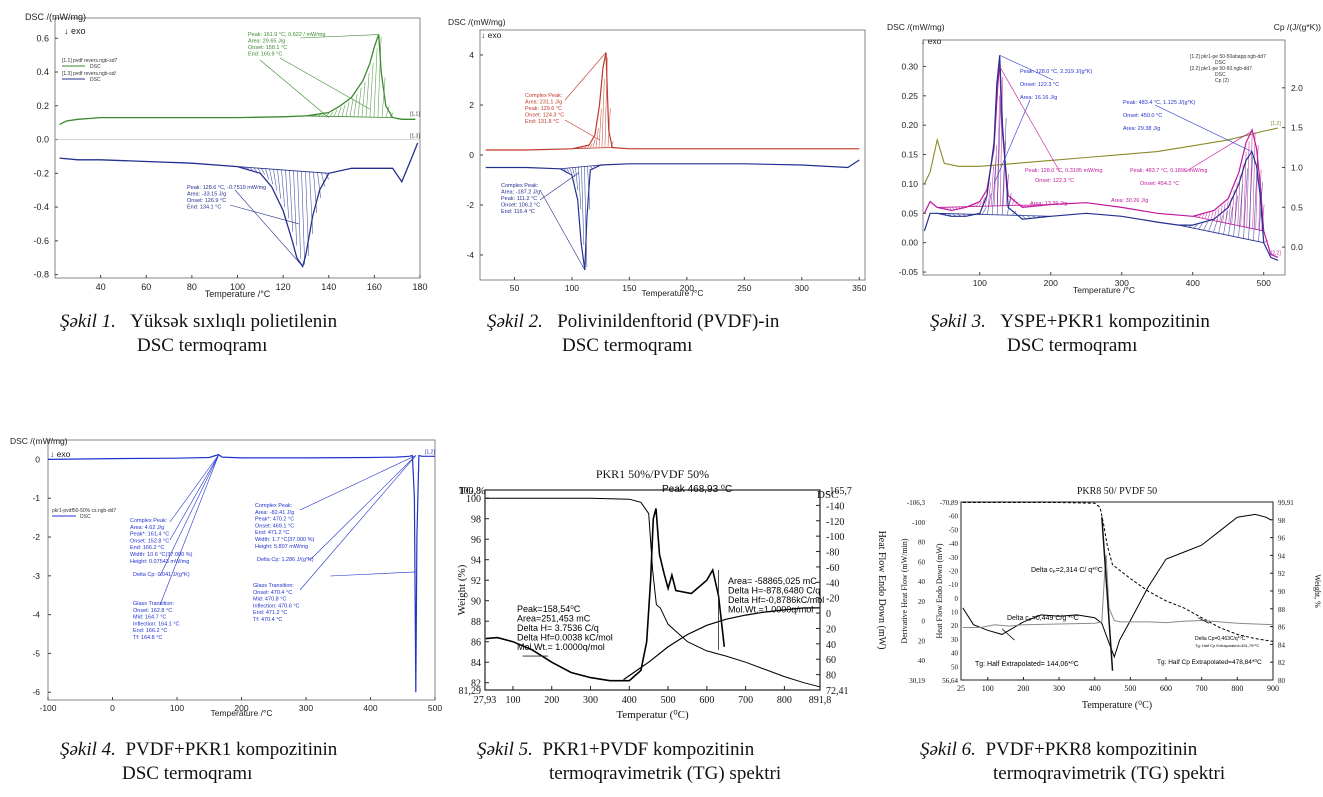 This screenshot has width=1323, height=797. Describe the element at coordinates (954, 530) in the screenshot. I see `y-tick-label: -50` at that location.